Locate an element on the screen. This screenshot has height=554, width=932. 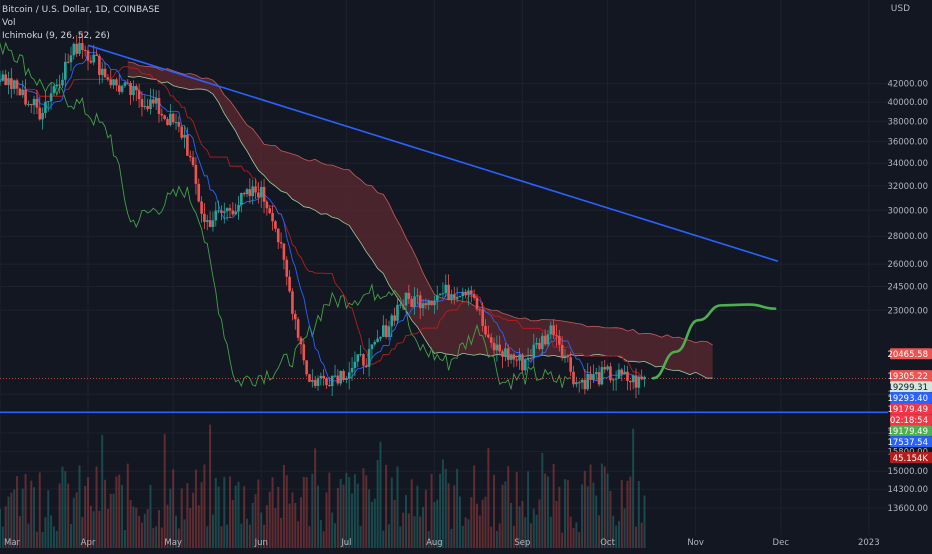
time-tick-label: Mar is located at coordinates (12, 543).